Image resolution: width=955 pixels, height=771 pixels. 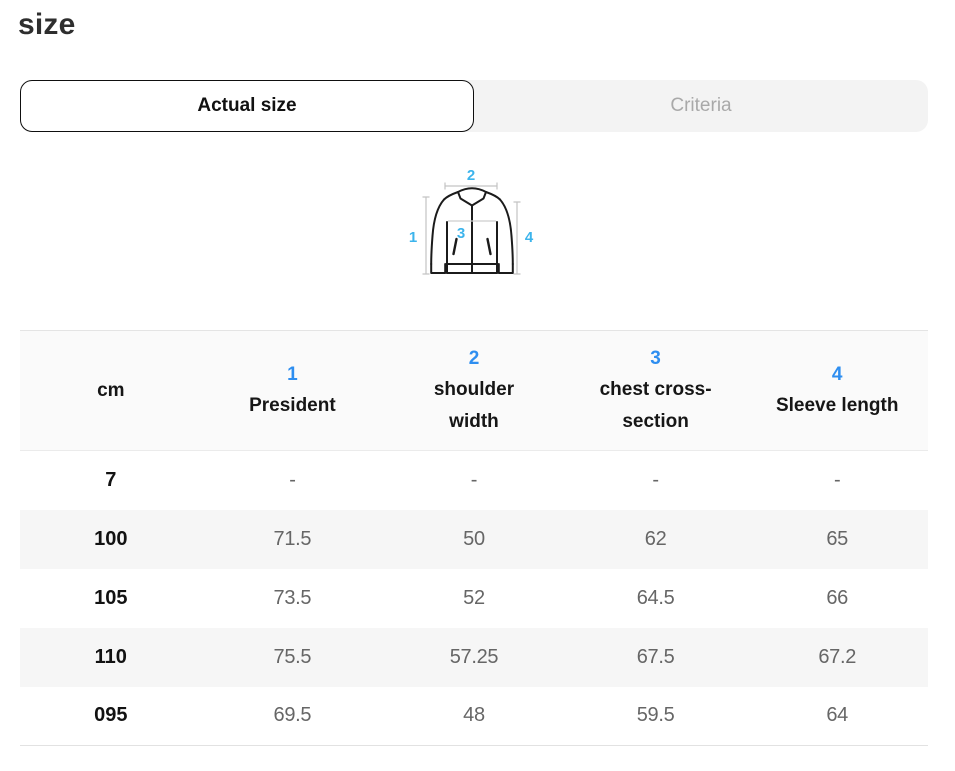 I want to click on tab-actual-size: Actual size, so click(x=247, y=106).